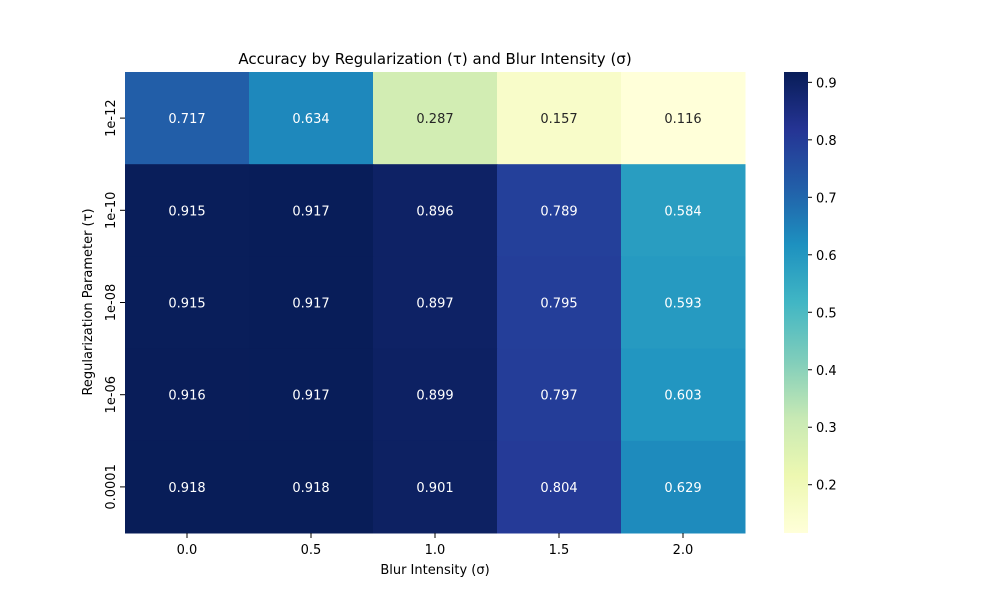 This screenshot has height=600, width=1000. What do you see at coordinates (111, 395) in the screenshot?
I see `y-tick-label: 1e-06` at bounding box center [111, 395].